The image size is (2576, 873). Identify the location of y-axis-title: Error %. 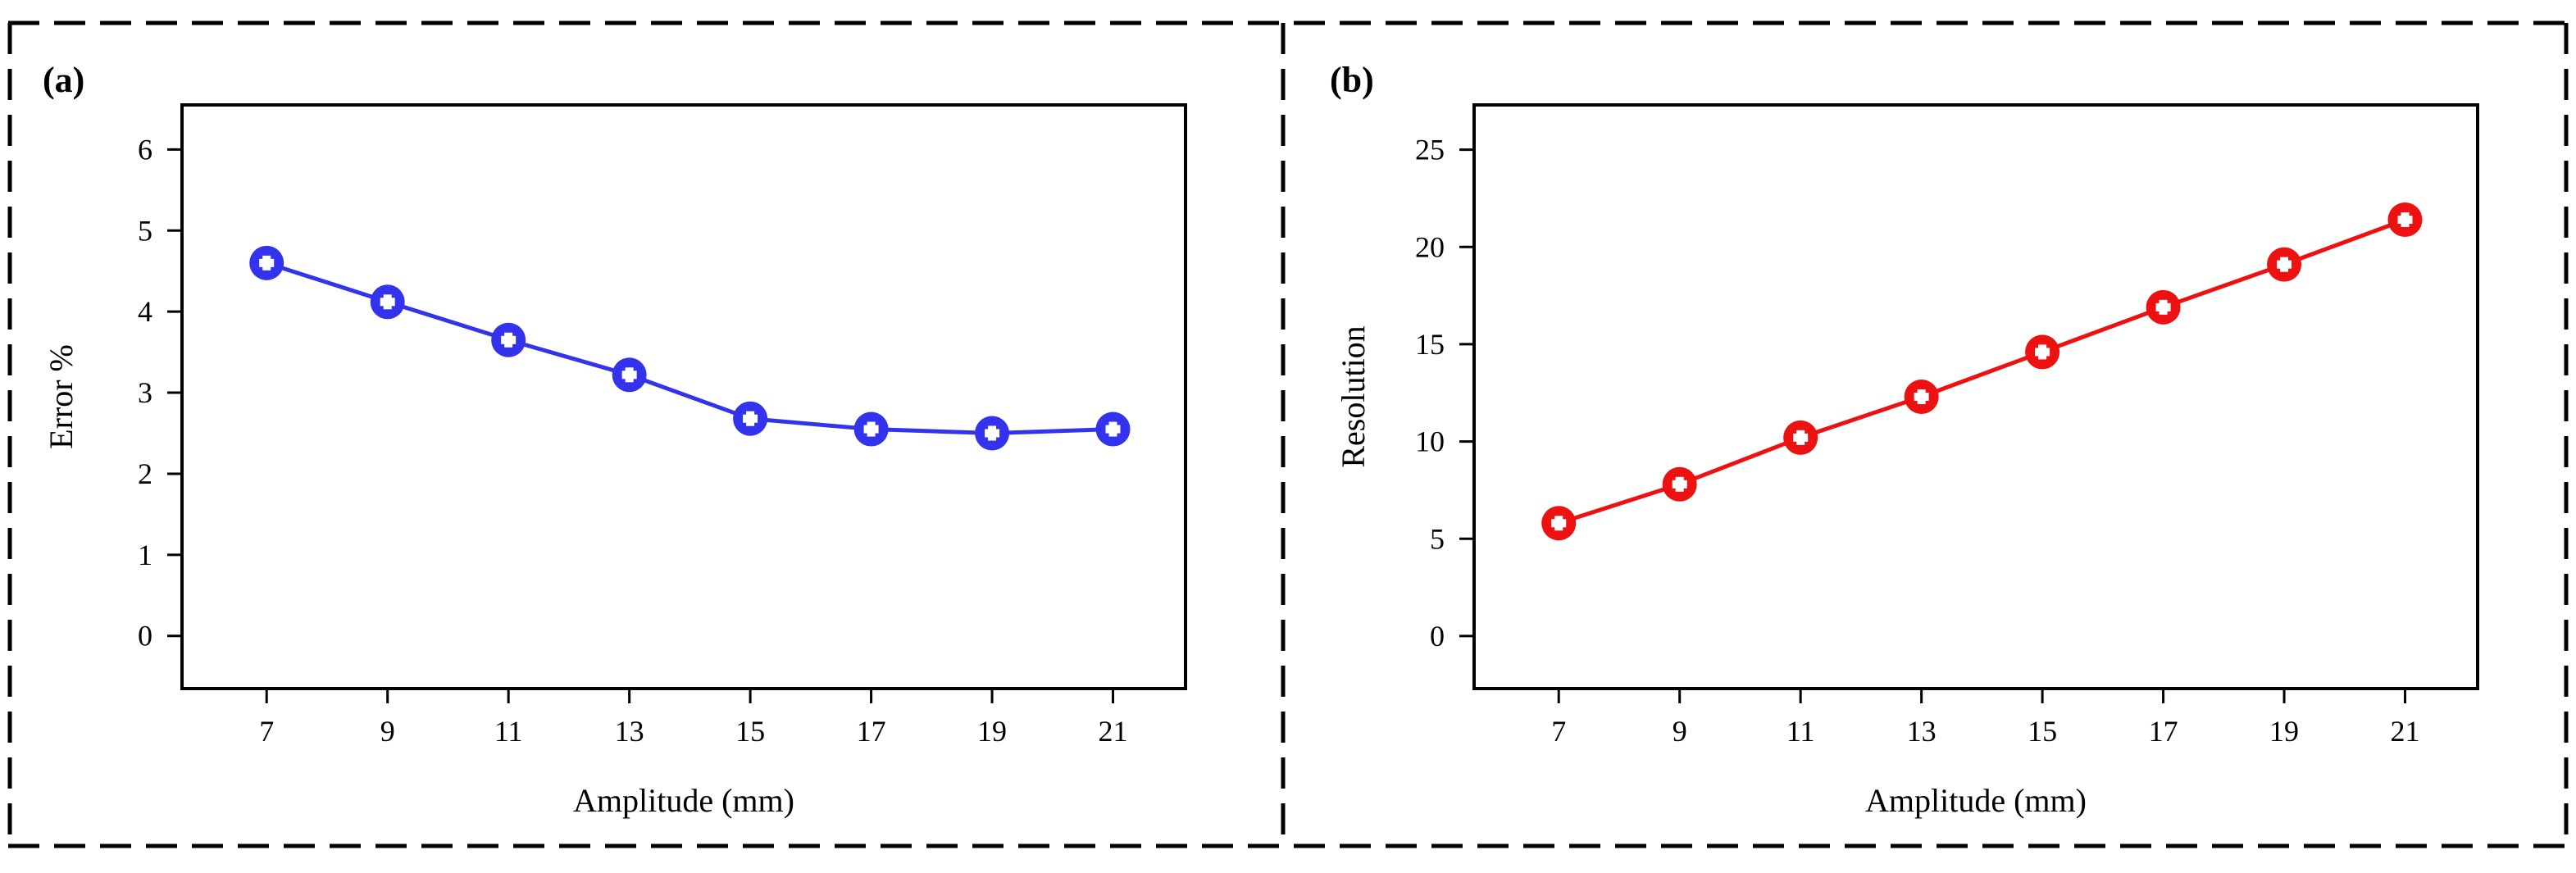
(61, 397).